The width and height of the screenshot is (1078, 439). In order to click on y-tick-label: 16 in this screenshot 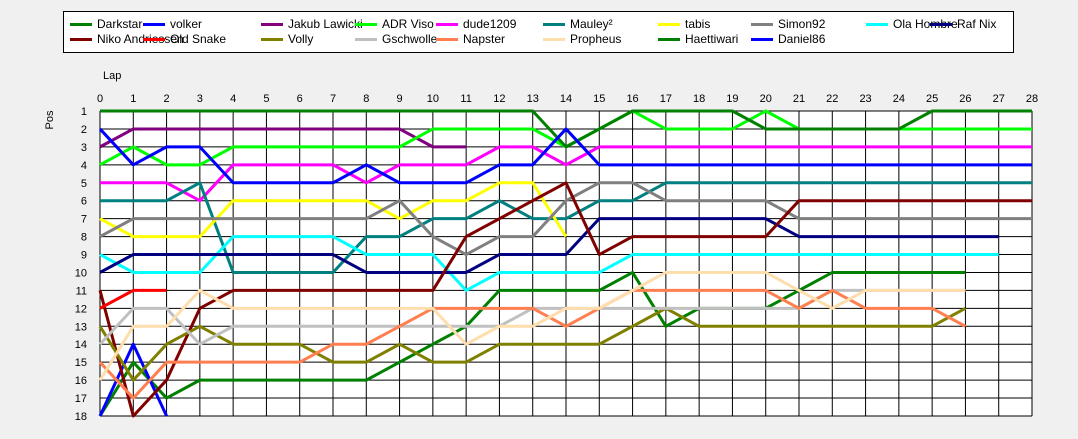, I will do `click(81, 381)`.